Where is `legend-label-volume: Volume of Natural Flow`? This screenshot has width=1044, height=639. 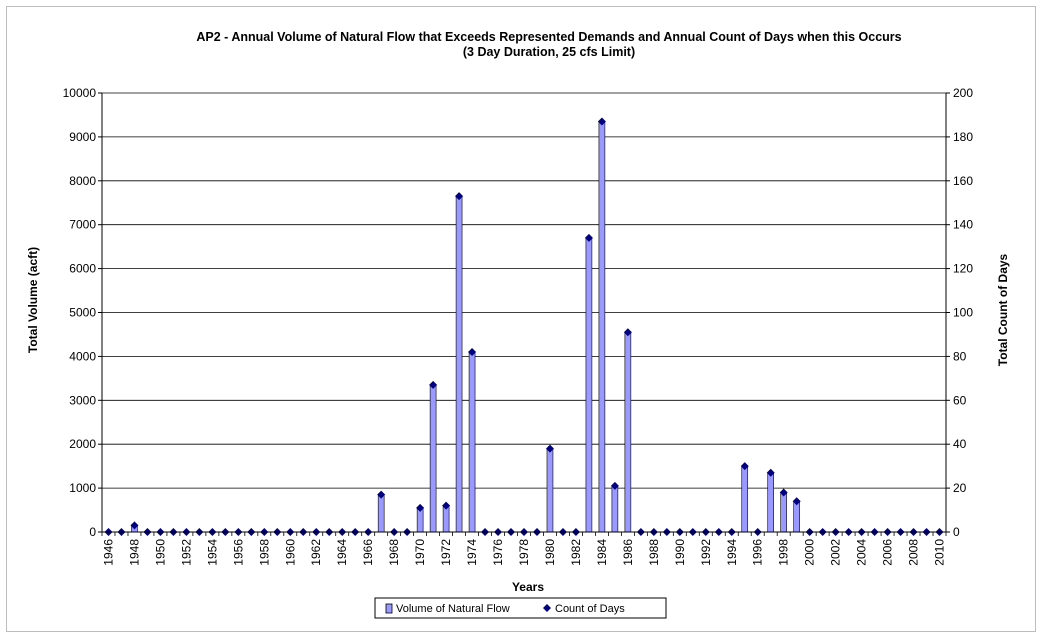
legend-label-volume: Volume of Natural Flow is located at coordinates (453, 609).